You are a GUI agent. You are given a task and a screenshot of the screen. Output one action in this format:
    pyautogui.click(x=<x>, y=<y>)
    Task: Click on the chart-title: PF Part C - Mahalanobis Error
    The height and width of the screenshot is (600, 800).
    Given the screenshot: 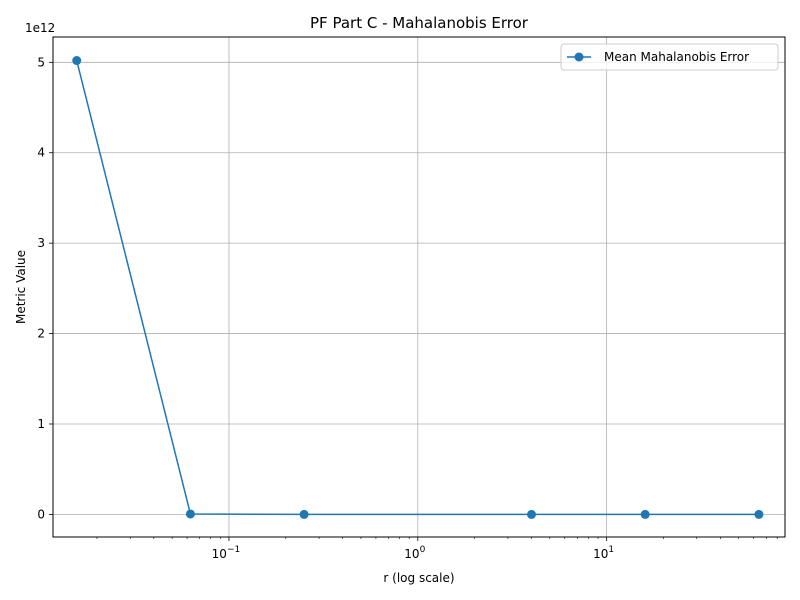 What is the action you would take?
    pyautogui.click(x=419, y=23)
    